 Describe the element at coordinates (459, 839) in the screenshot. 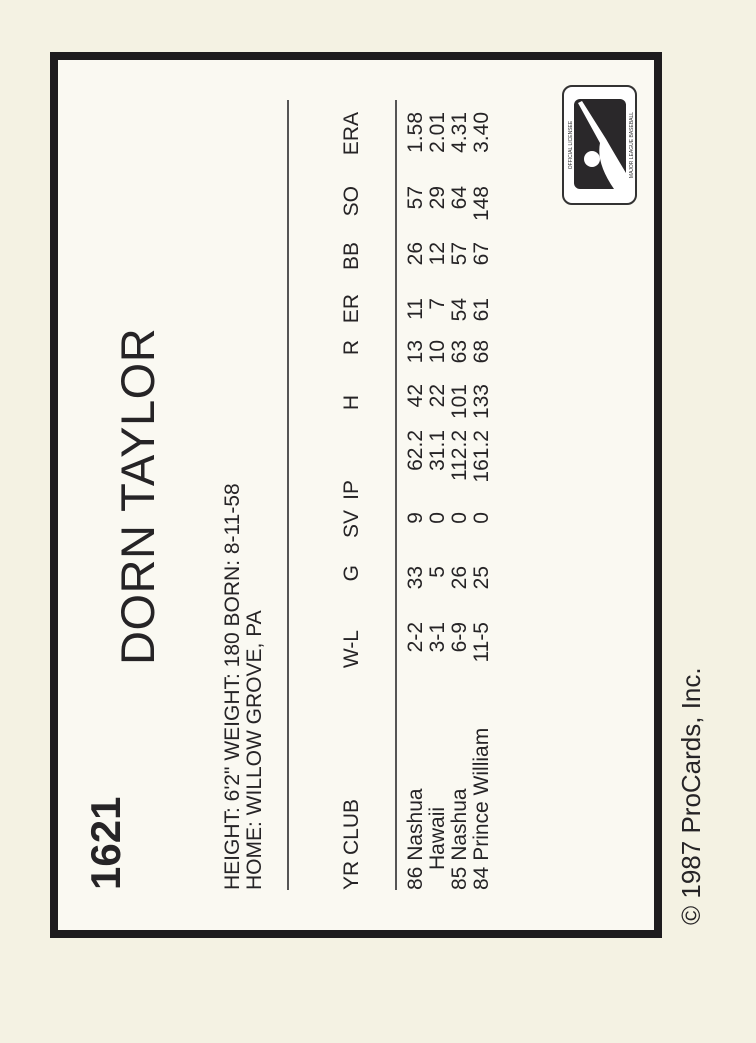

I see `club-cell: 85 Nashua` at that location.